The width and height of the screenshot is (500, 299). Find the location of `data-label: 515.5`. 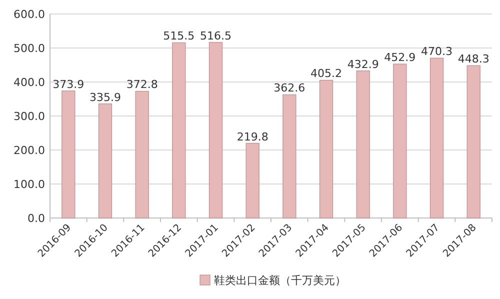

data-label: 515.5 is located at coordinates (179, 36).